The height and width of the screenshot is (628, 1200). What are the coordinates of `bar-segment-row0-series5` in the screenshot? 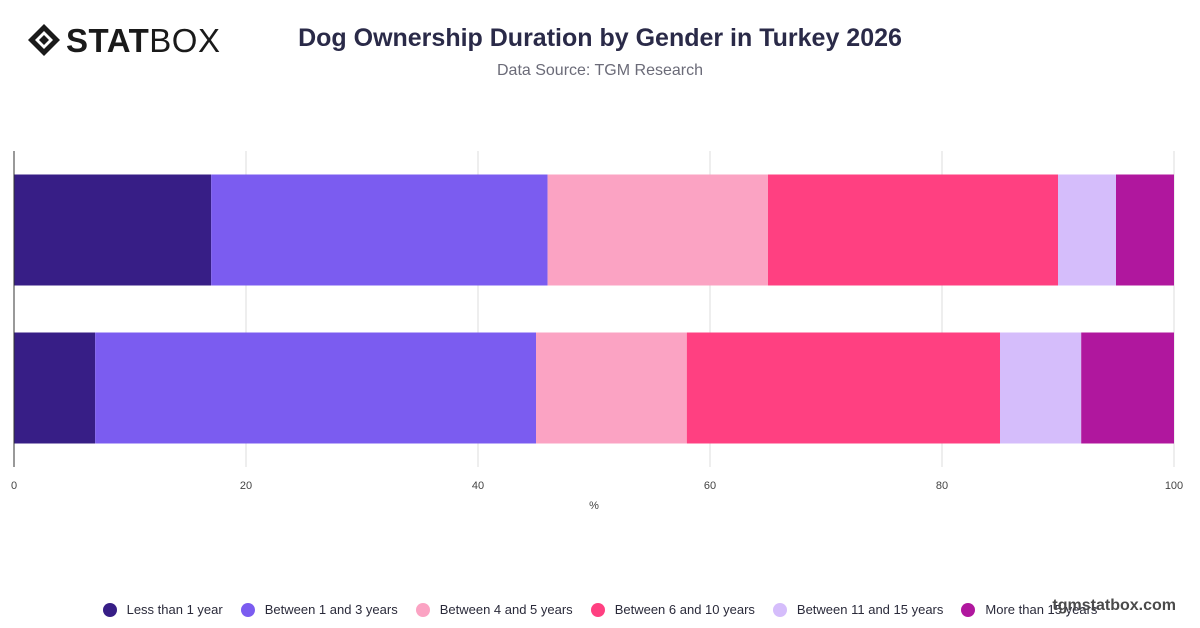 It's located at (1145, 230).